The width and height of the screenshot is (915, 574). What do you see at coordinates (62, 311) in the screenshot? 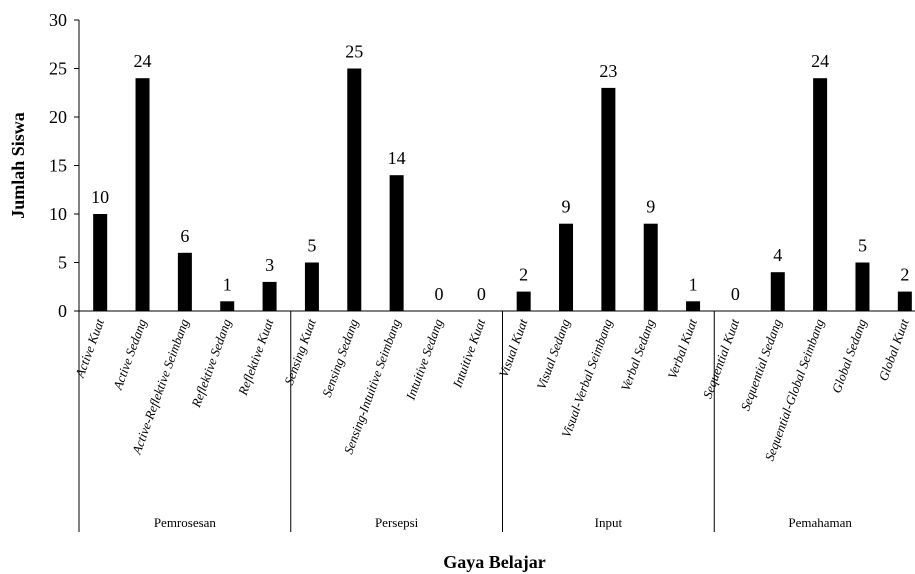
I see `y-tick-label: 0` at bounding box center [62, 311].